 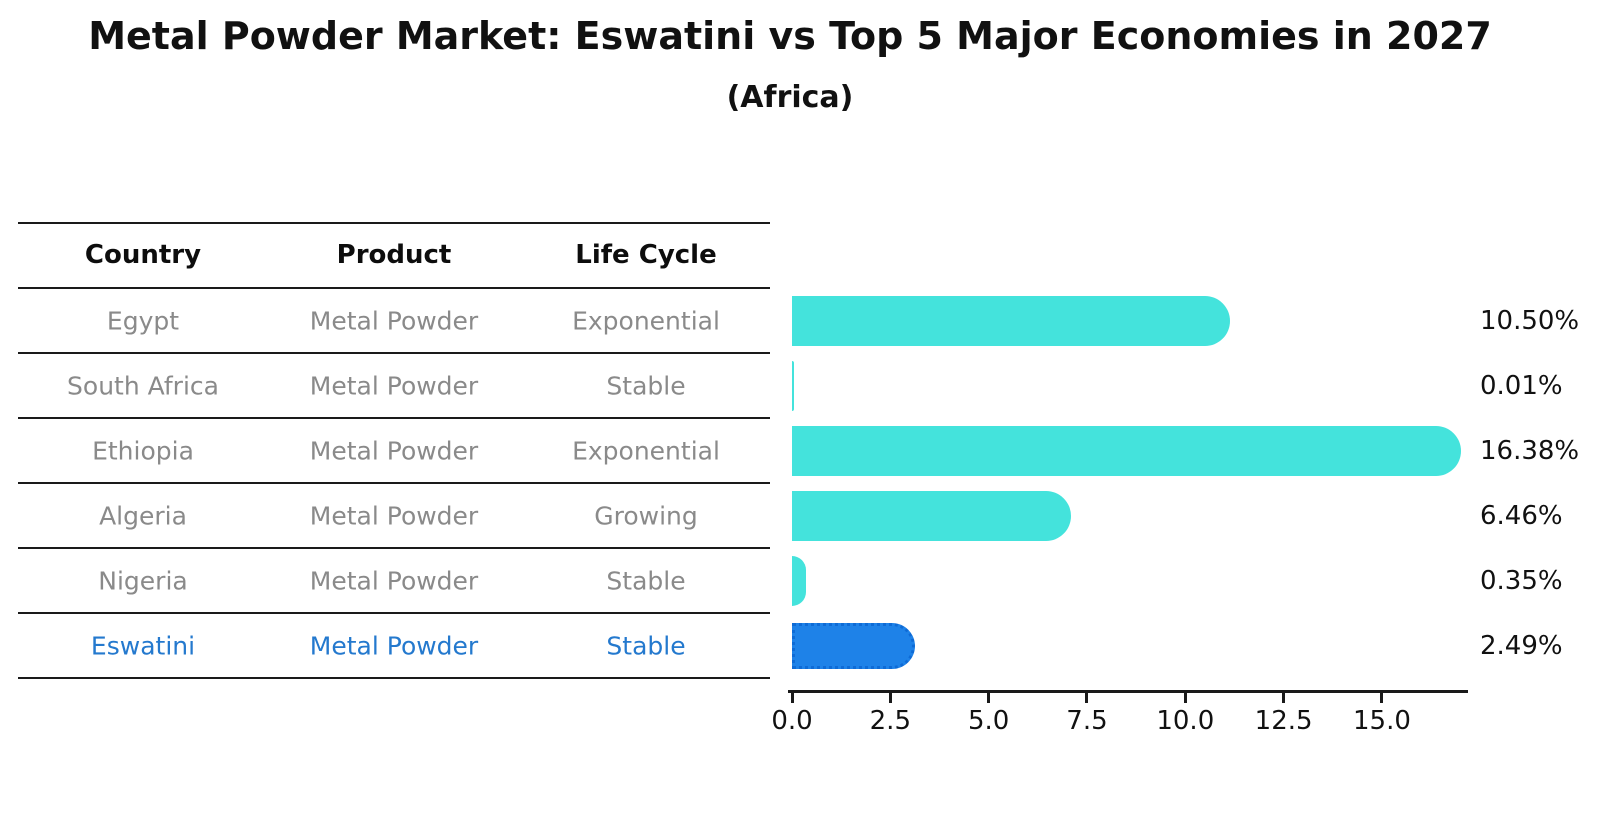 What do you see at coordinates (1128, 691) in the screenshot?
I see `x-axis-line` at bounding box center [1128, 691].